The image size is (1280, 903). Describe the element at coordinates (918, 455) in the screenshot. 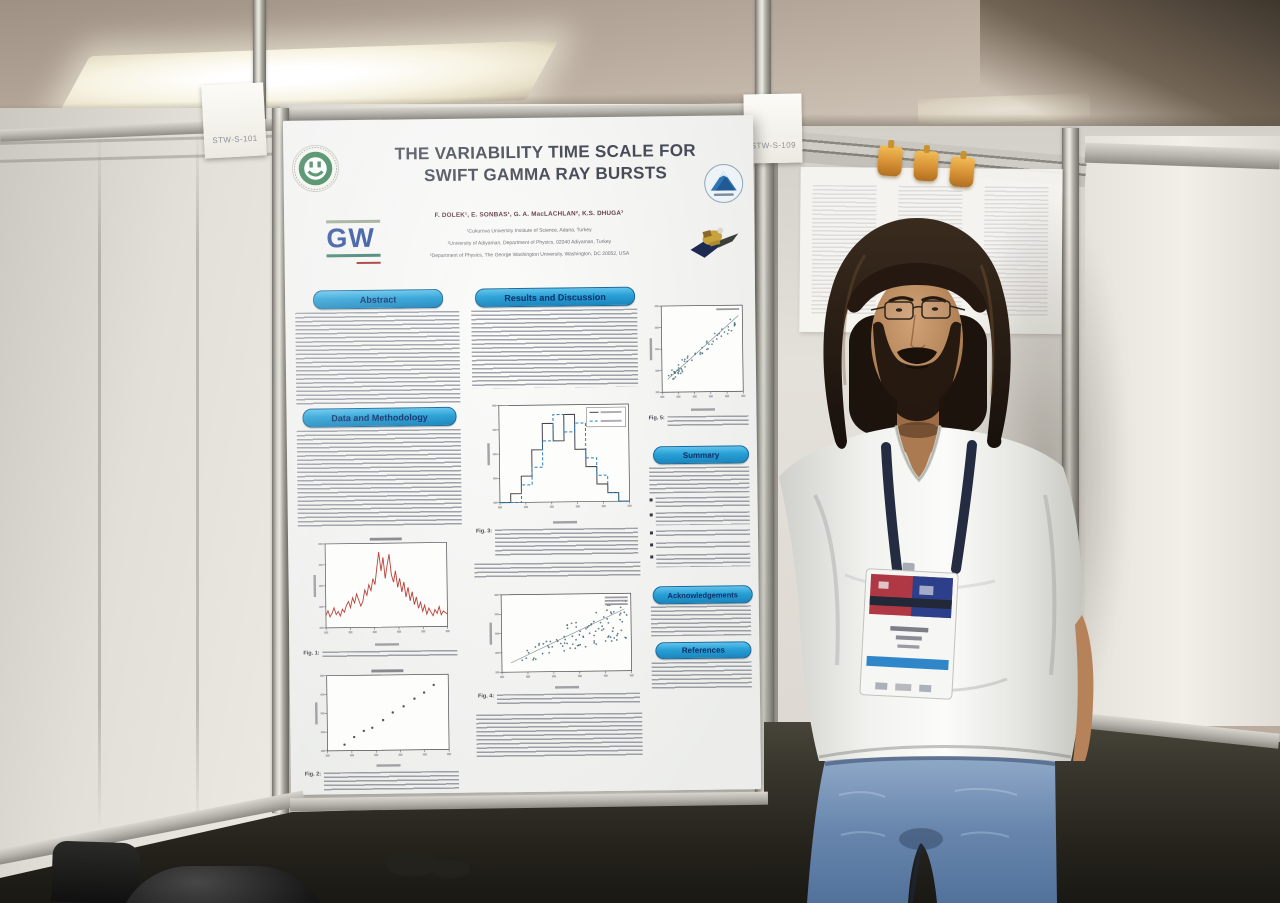

I see `presenter-chest-skin` at that location.